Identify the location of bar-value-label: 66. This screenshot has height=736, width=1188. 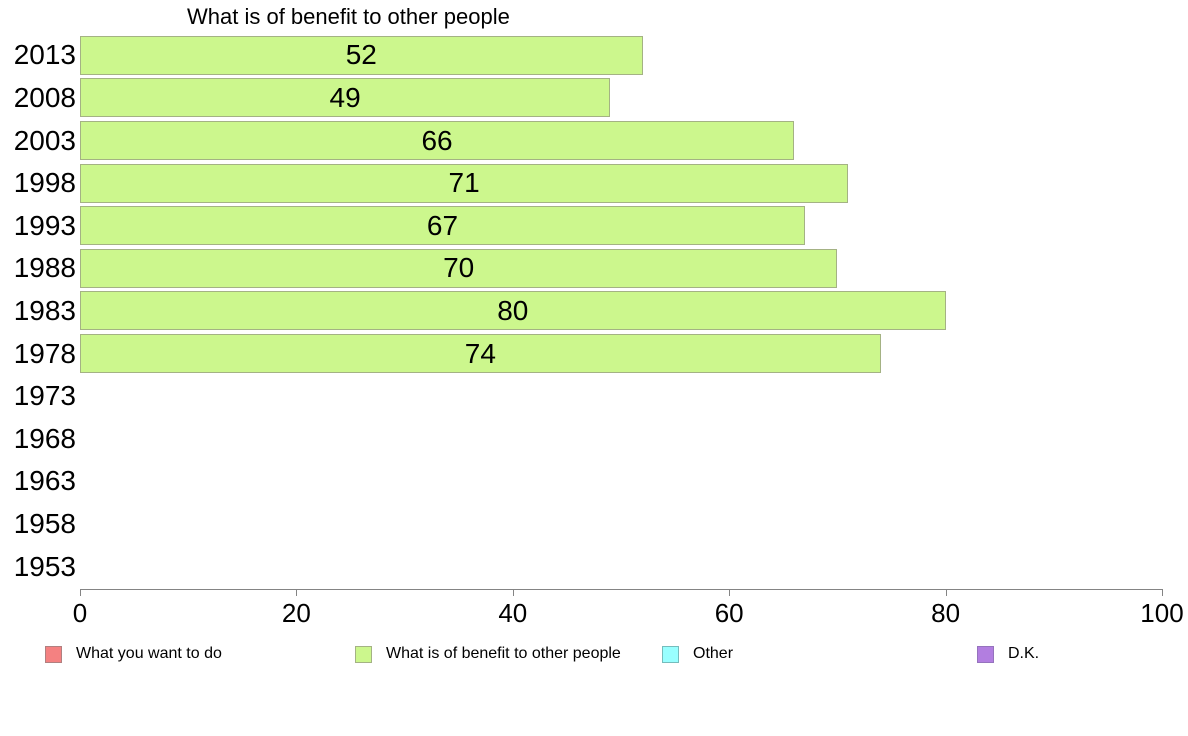
(437, 140).